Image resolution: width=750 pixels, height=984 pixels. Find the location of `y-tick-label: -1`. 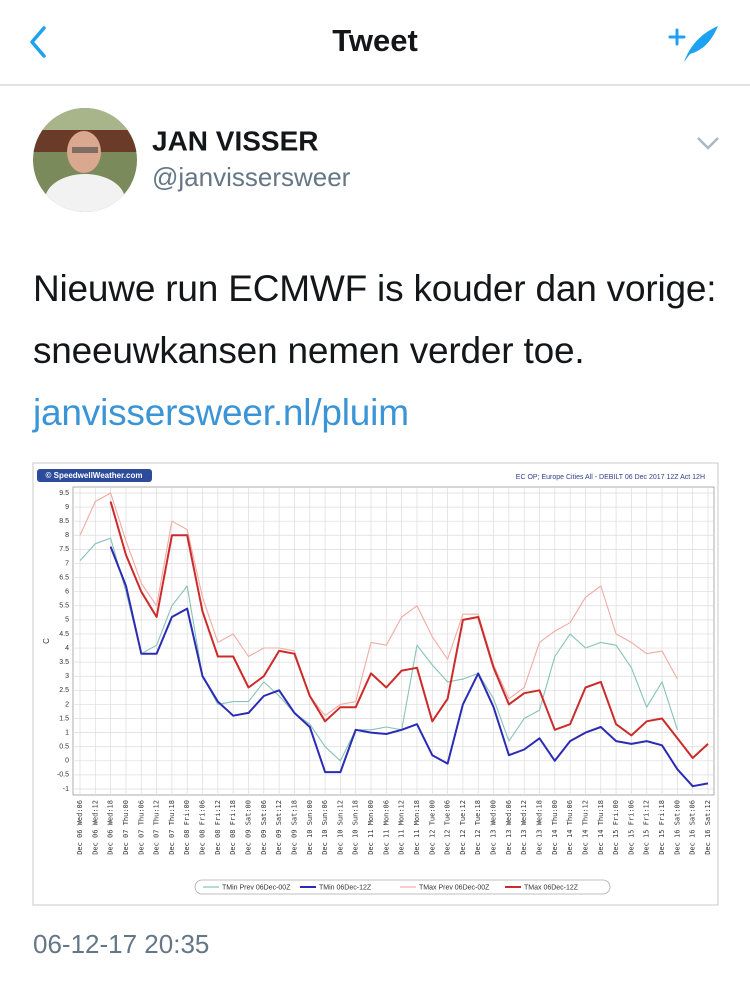

y-tick-label: -1 is located at coordinates (66, 789).